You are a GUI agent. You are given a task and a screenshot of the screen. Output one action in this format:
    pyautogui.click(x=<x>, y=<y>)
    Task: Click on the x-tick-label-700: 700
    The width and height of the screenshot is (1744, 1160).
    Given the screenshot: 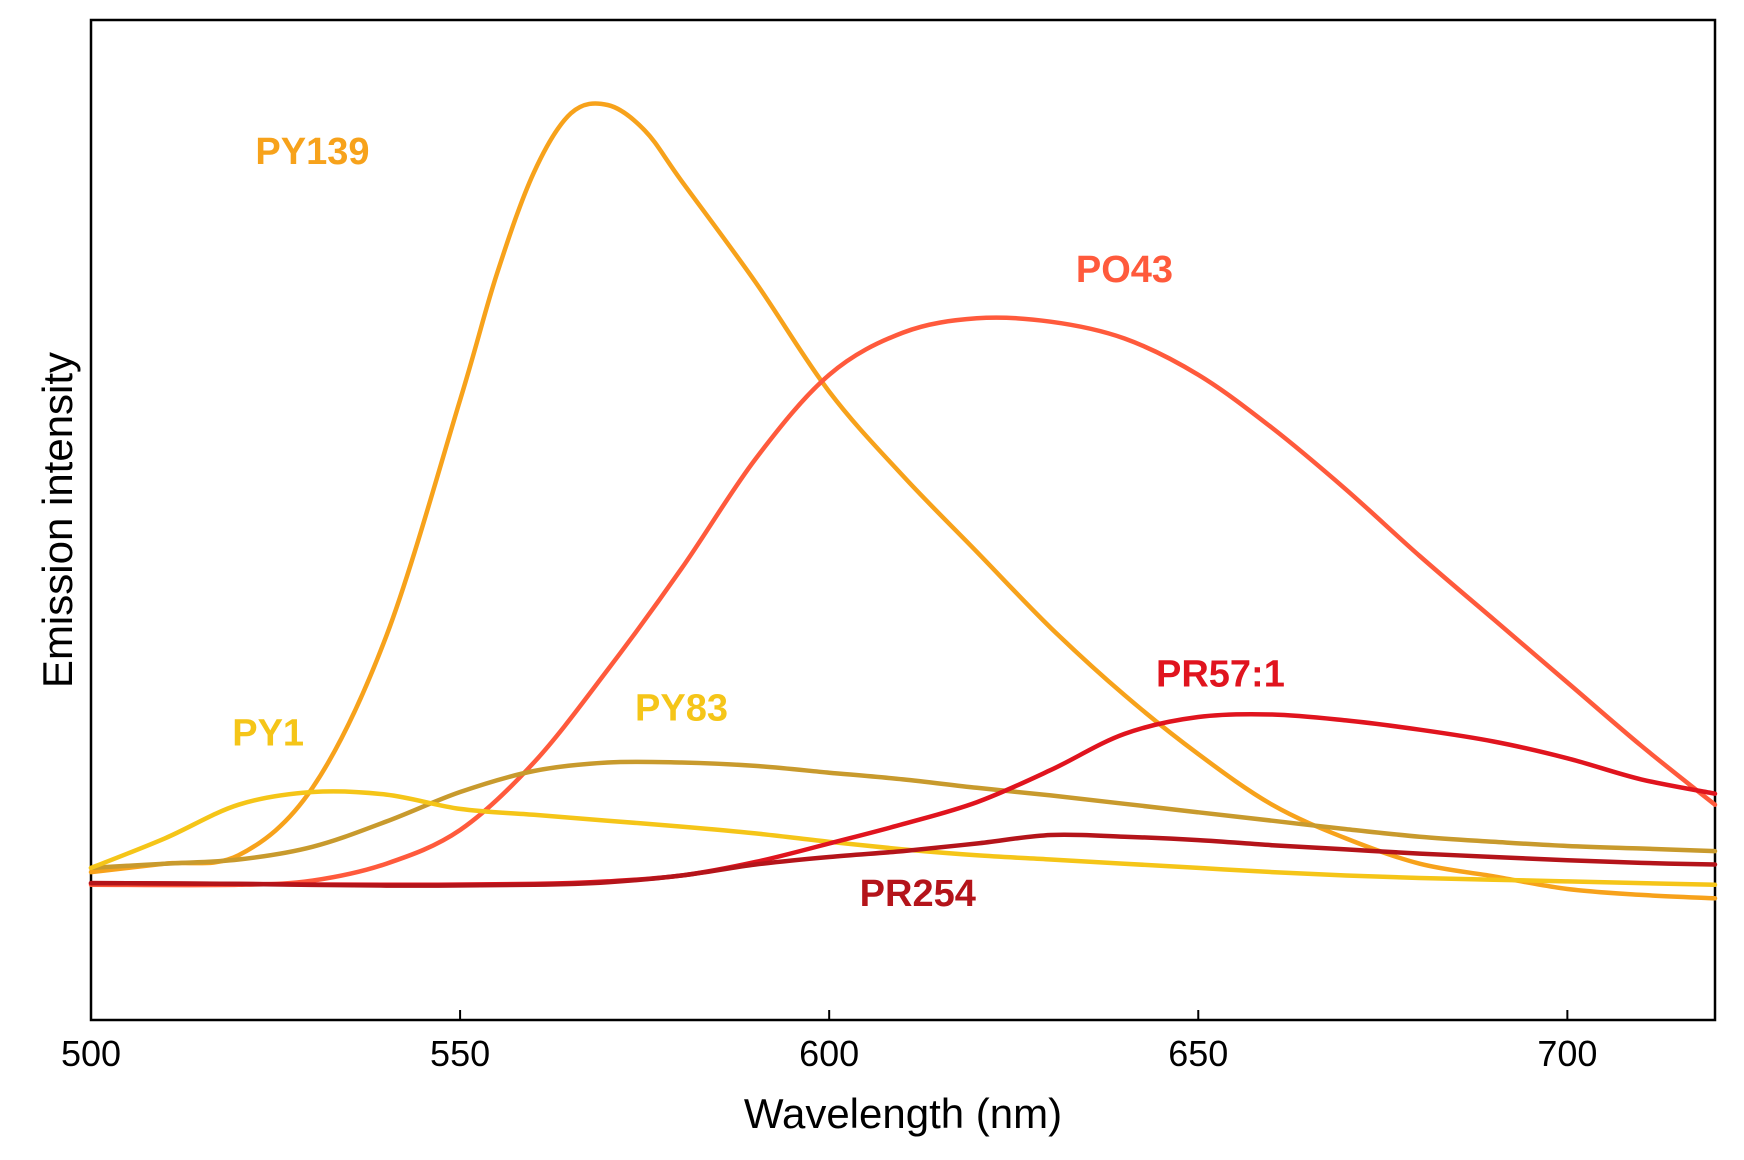 What is the action you would take?
    pyautogui.click(x=1567, y=1053)
    